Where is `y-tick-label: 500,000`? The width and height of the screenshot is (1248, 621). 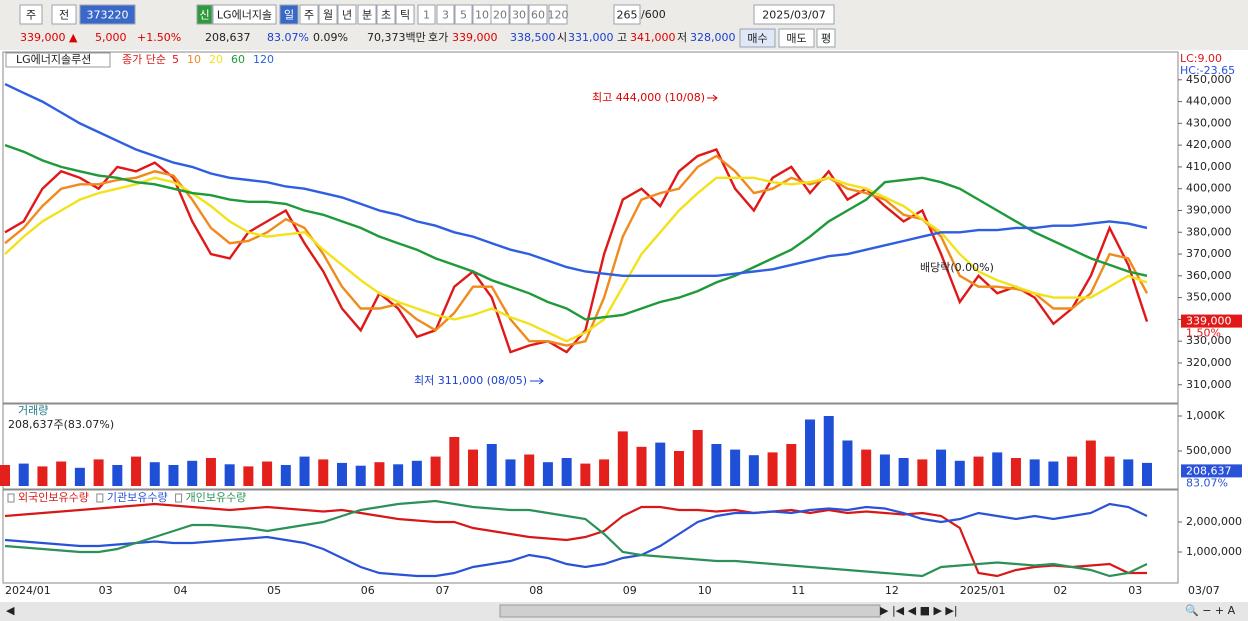 y-tick-label: 500,000 is located at coordinates (1209, 450).